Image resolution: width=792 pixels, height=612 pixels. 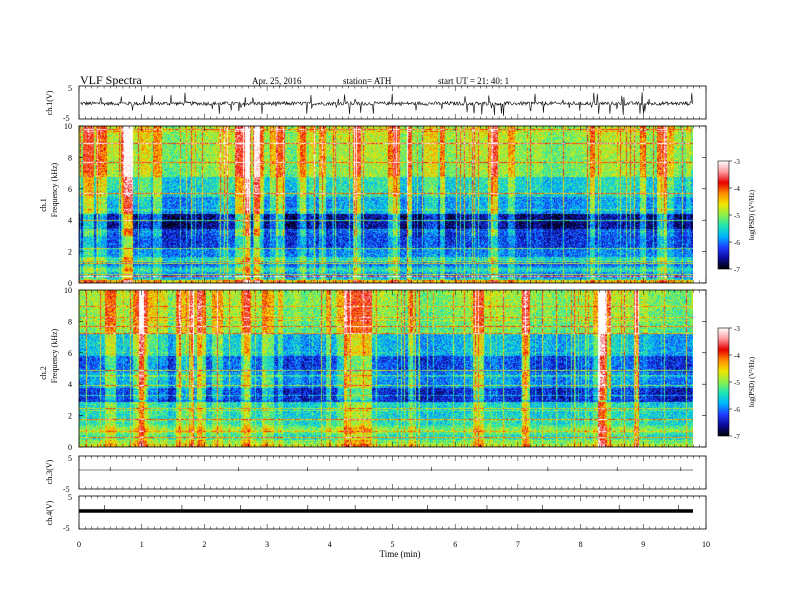 I want to click on ch1-colorbar-ticks: -3 -4 -5 -6 -7, so click(x=734, y=216).